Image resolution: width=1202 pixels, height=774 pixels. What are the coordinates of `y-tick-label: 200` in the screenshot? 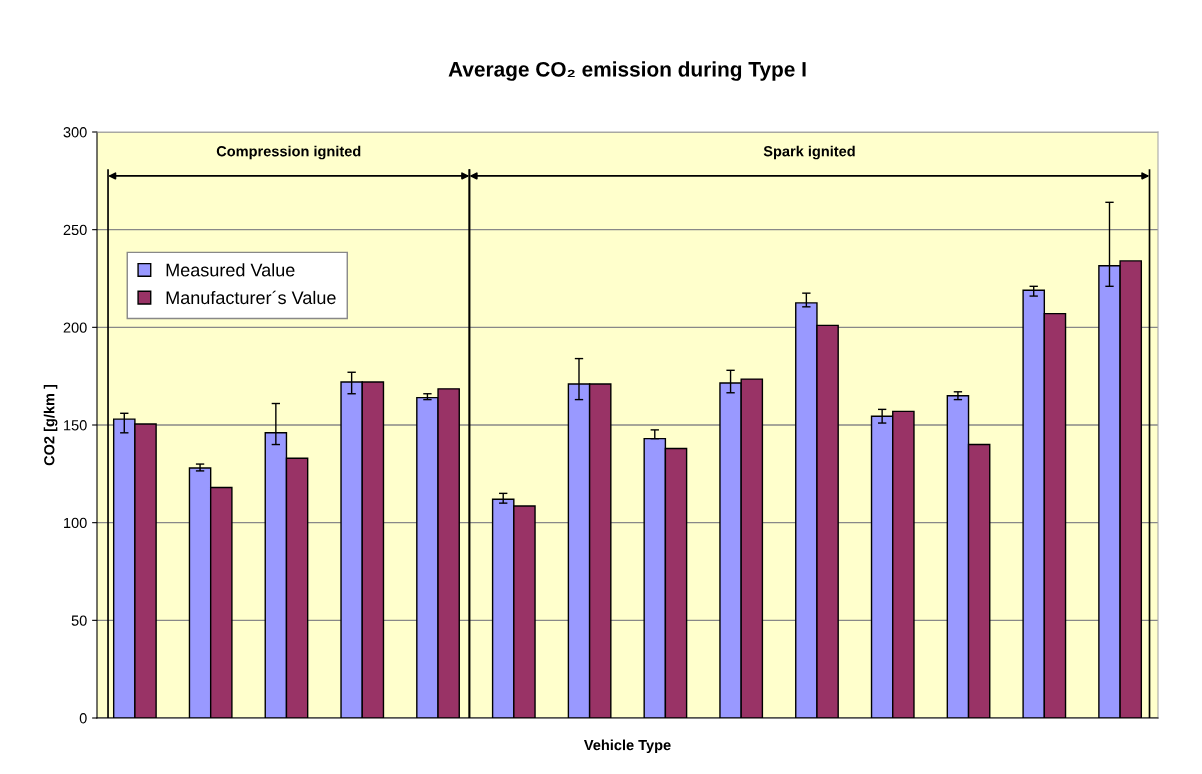 It's located at (75, 327).